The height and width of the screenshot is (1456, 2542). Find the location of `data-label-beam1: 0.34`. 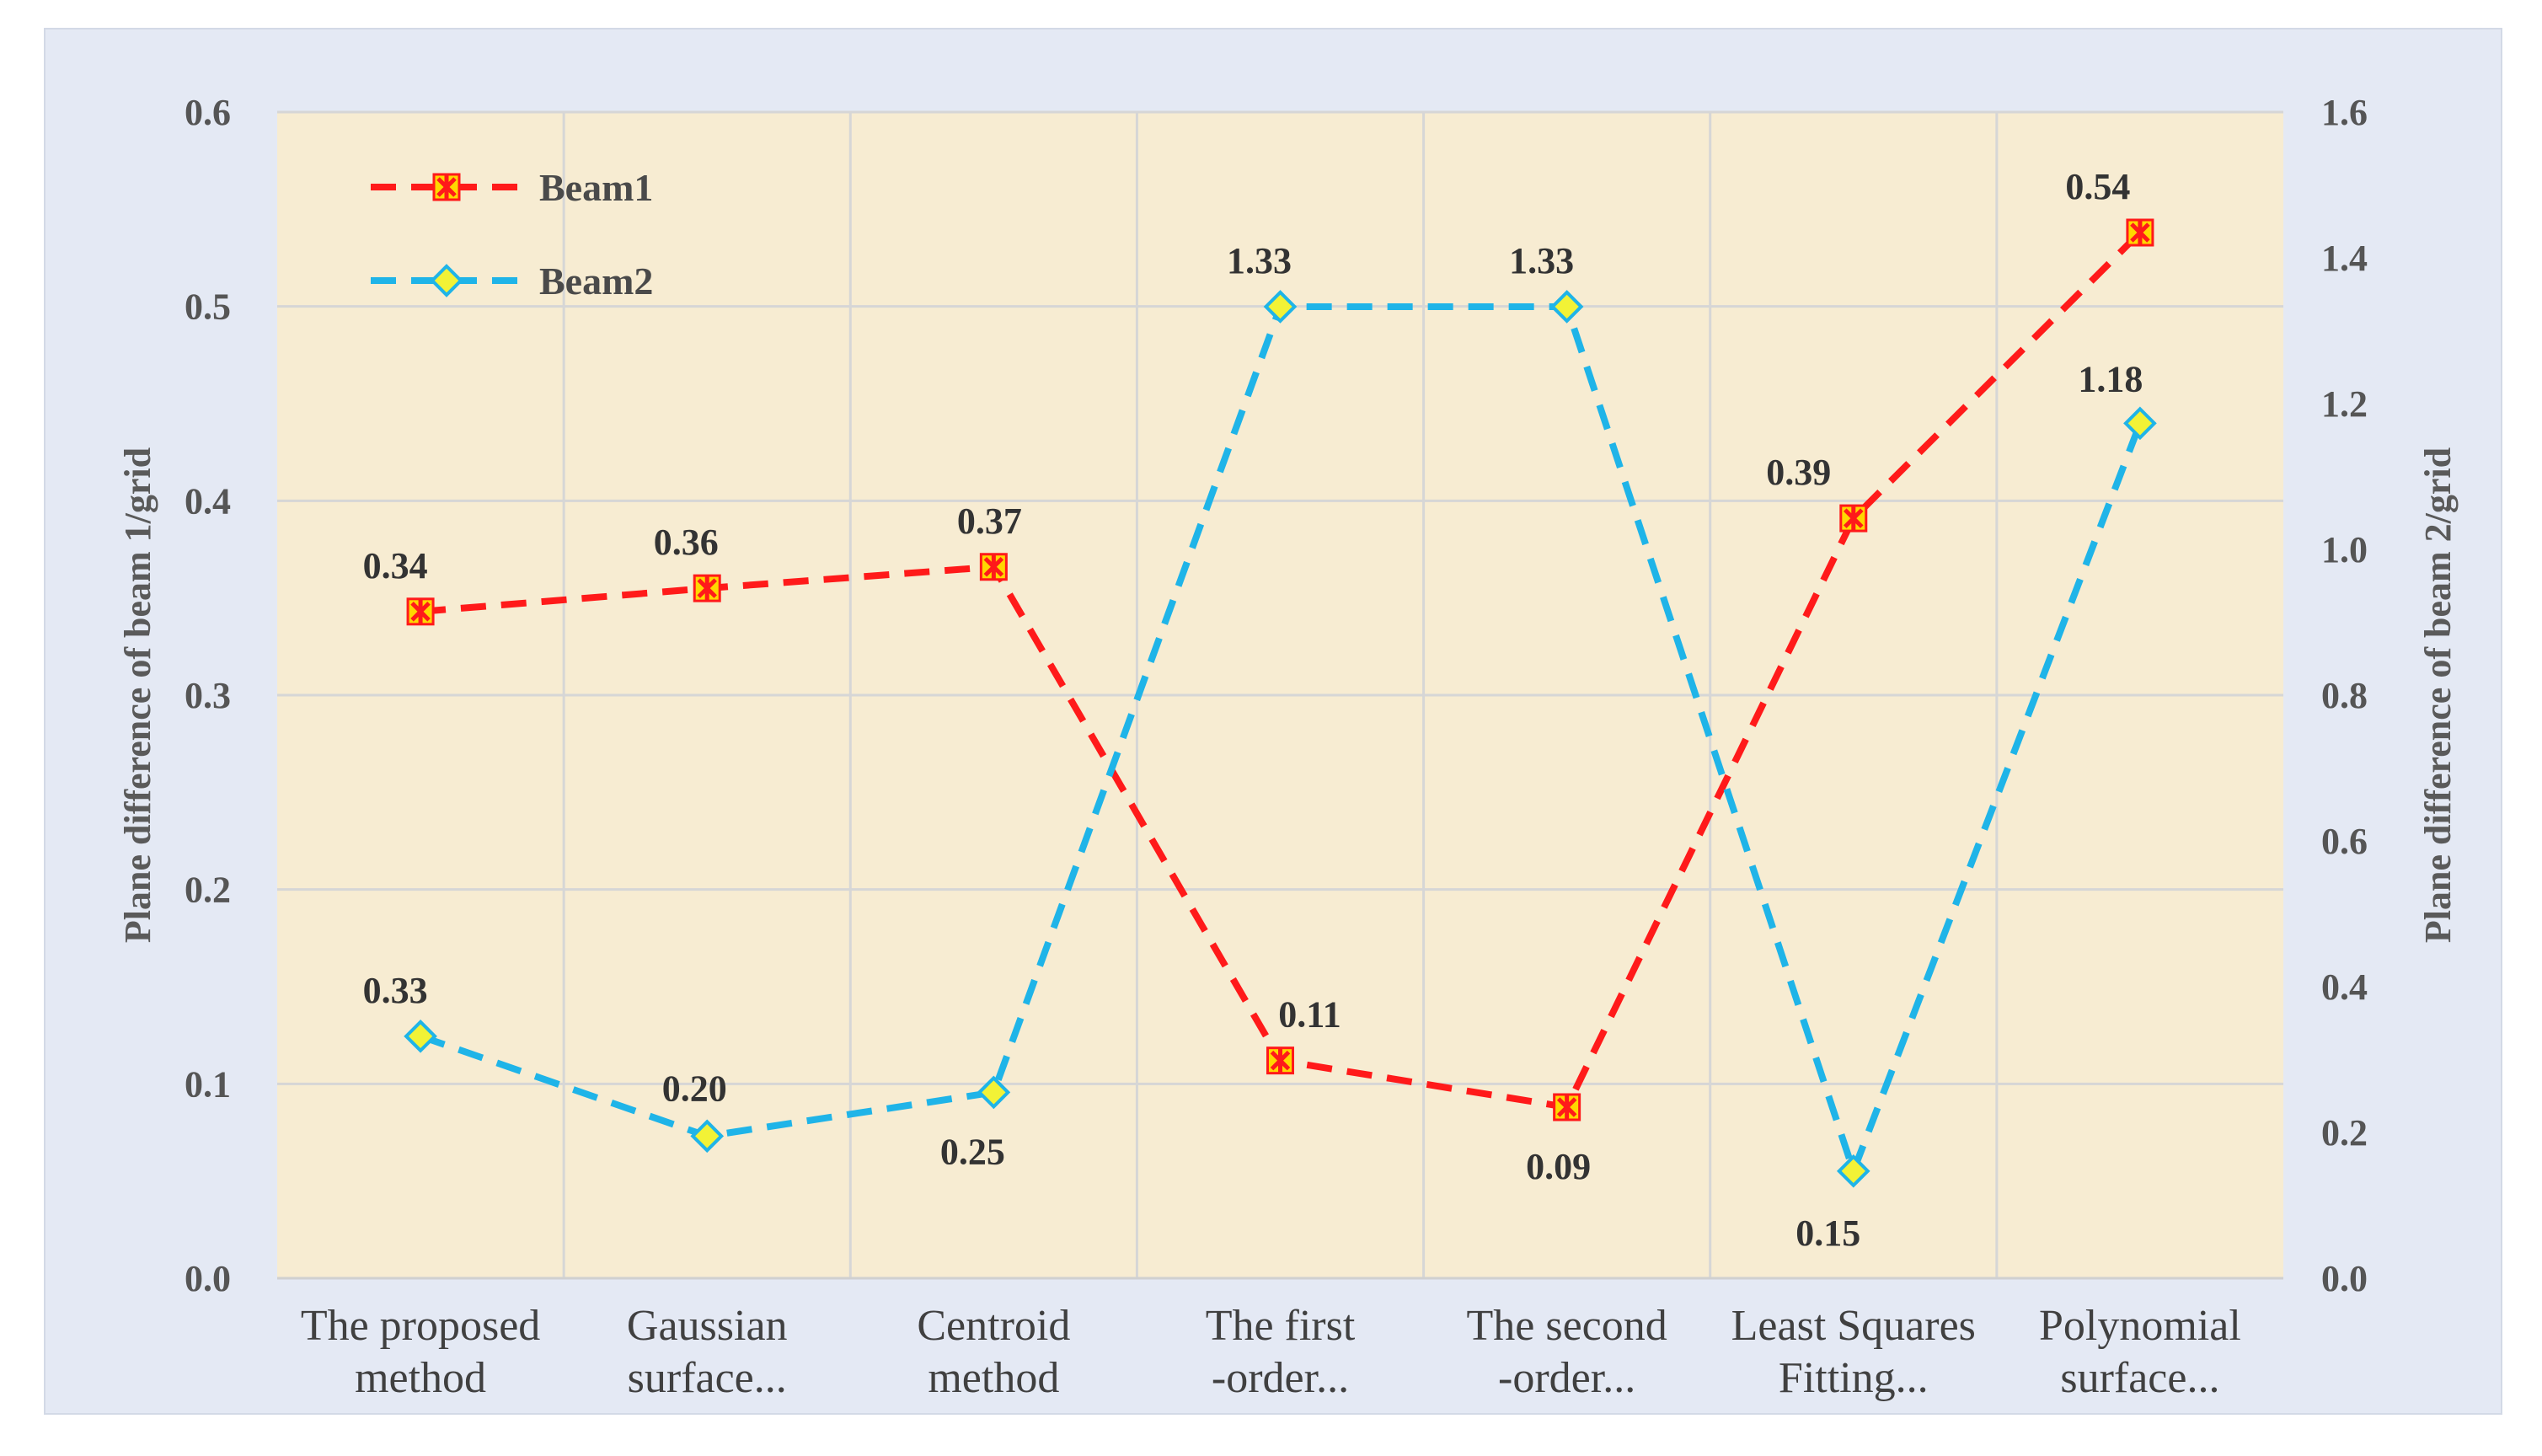

data-label-beam1: 0.34 is located at coordinates (395, 565).